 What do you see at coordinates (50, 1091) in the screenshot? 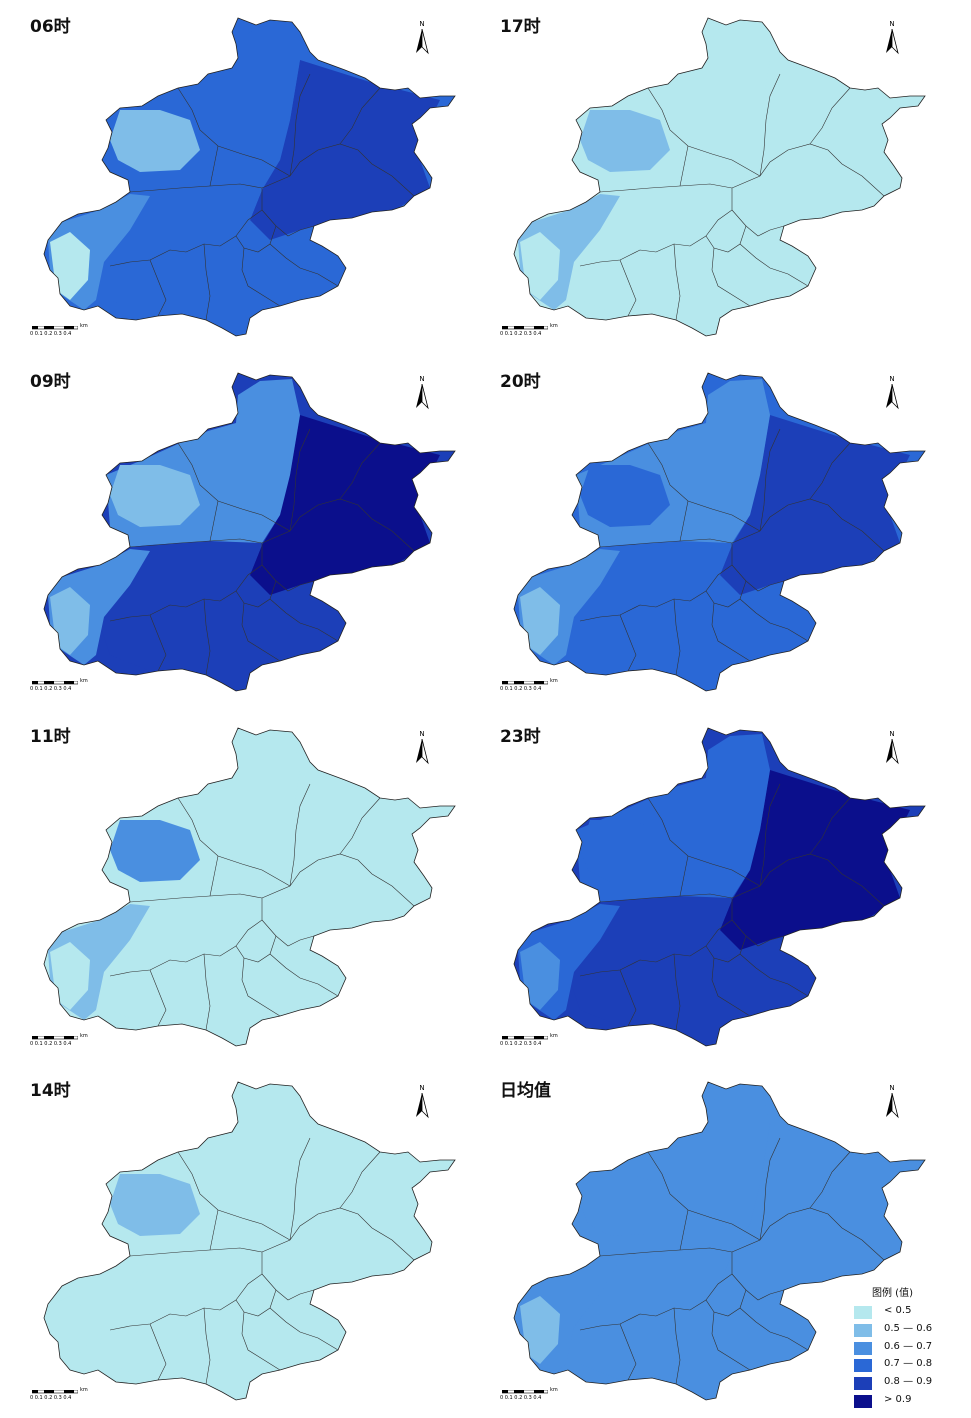
I see `panel-title: 14时` at bounding box center [50, 1091].